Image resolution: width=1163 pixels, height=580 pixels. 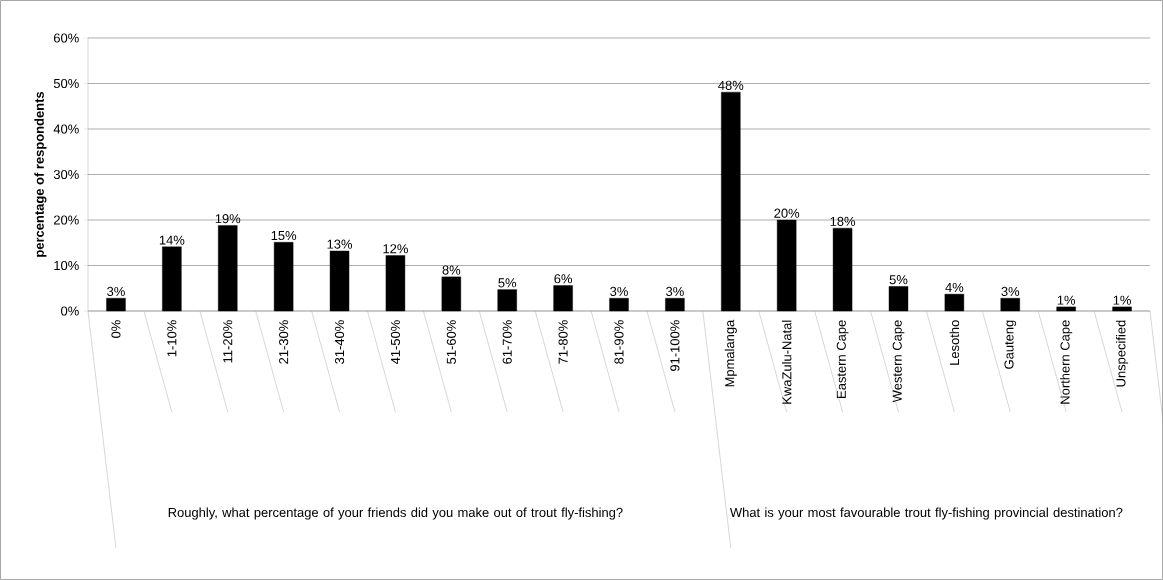 What do you see at coordinates (926, 513) in the screenshot?
I see `text: What is your most favourable trout fly-fishing provincial destination?` at bounding box center [926, 513].